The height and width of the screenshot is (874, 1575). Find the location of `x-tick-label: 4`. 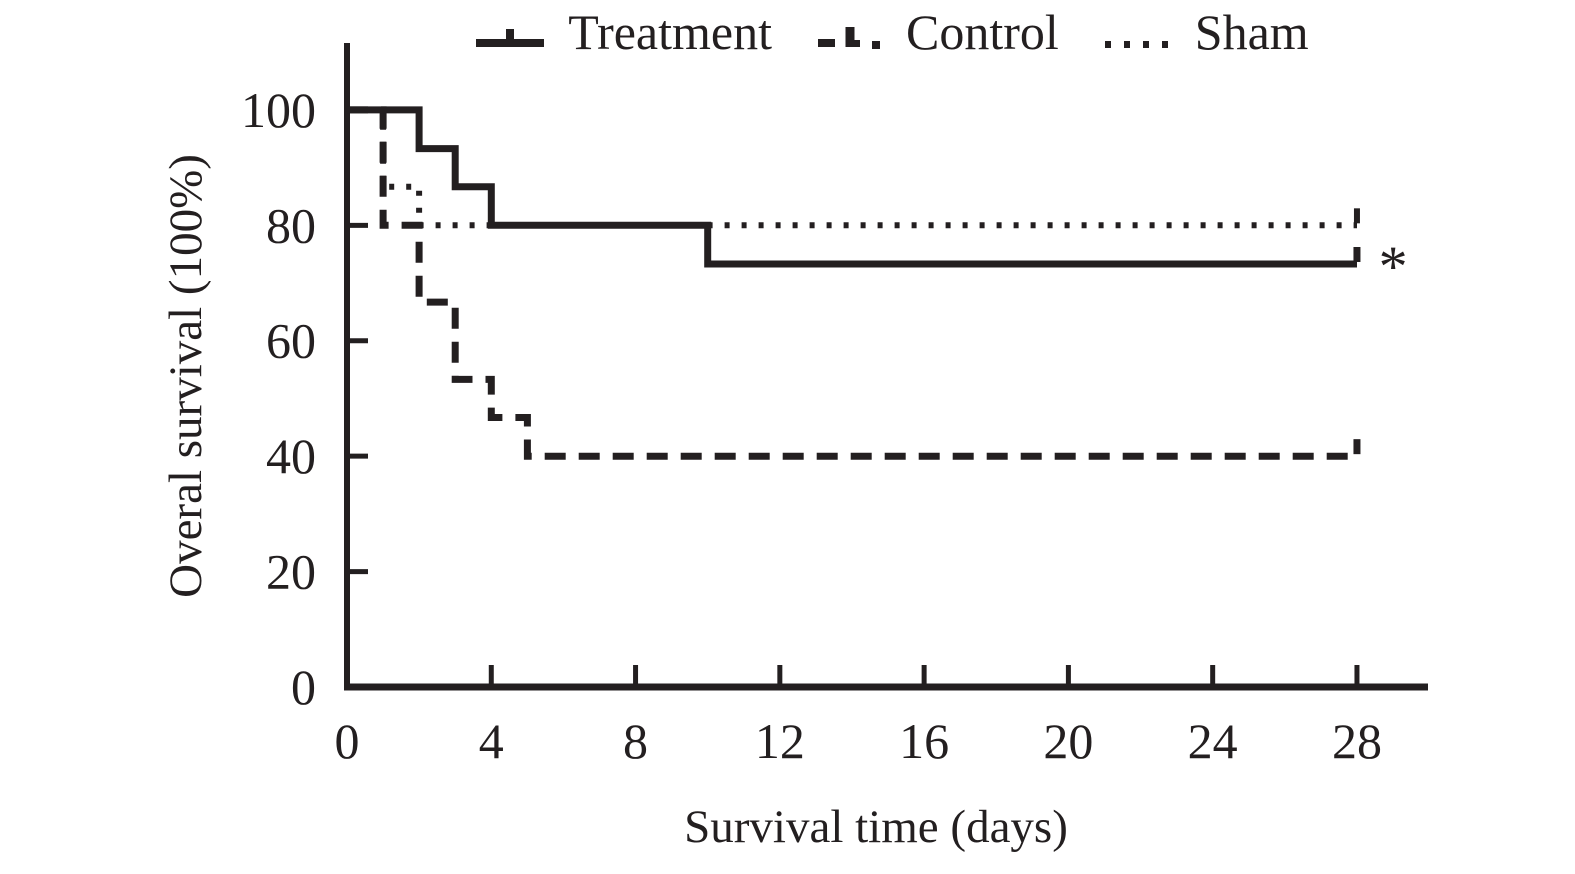

x-tick-label: 4 is located at coordinates (491, 741).